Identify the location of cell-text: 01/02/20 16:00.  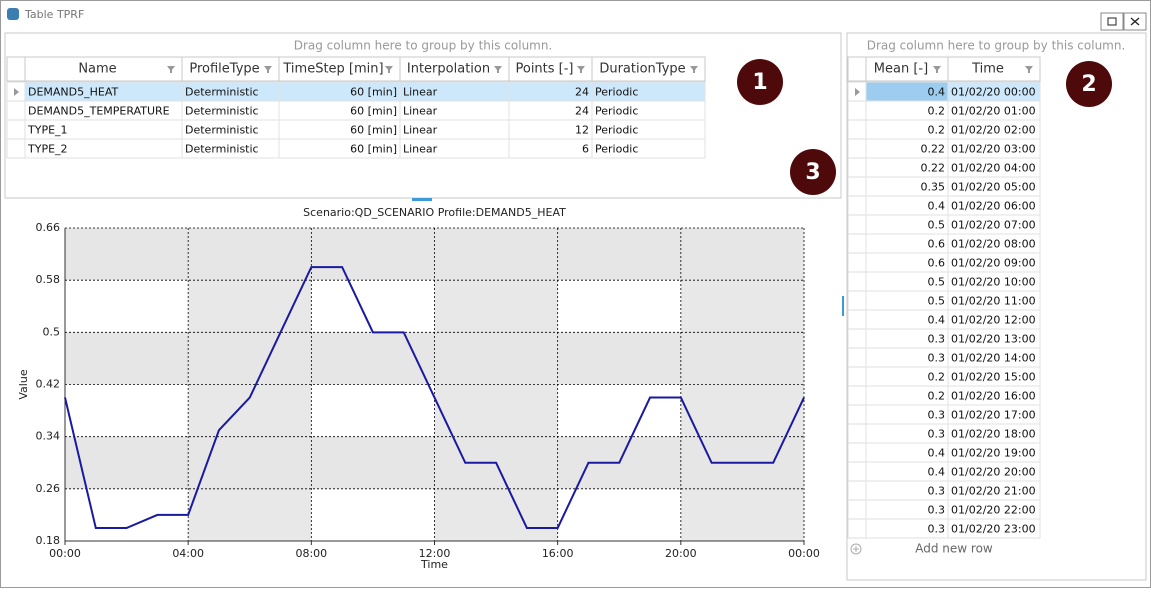
(993, 396).